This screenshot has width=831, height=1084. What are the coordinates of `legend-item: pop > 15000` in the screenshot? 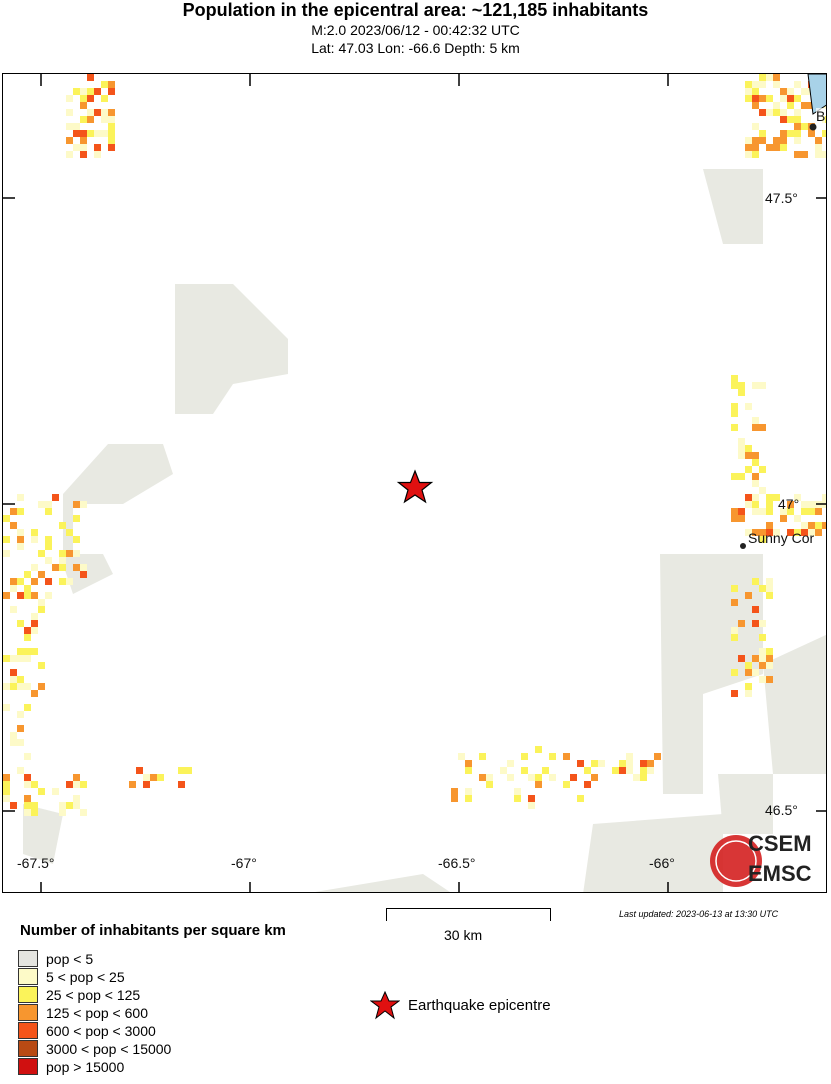 It's located at (71, 1066).